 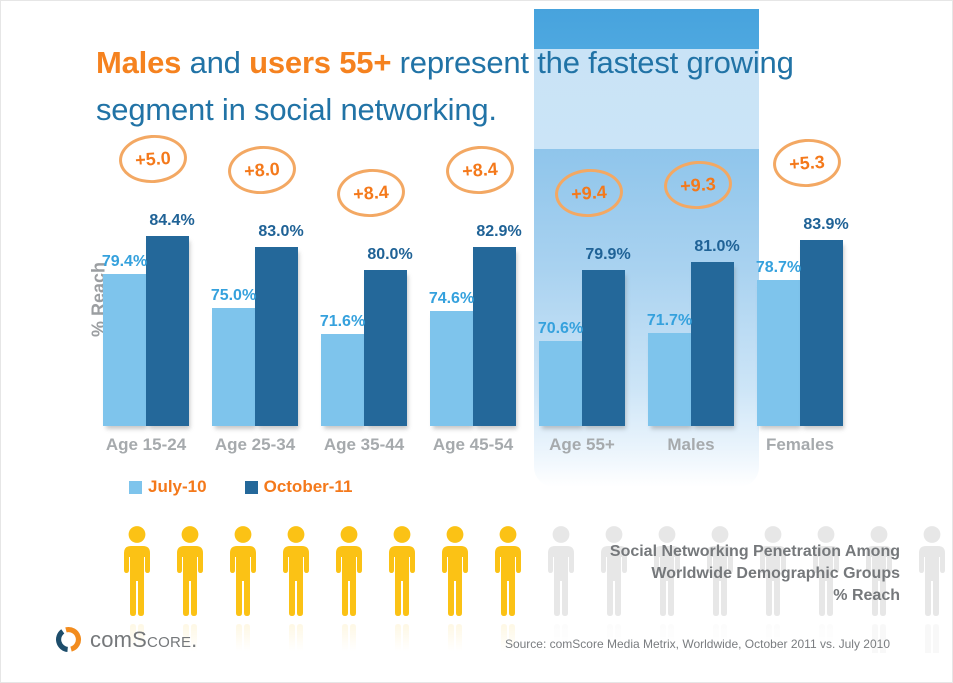 What do you see at coordinates (139, 62) in the screenshot?
I see `title-emphasis-males: Males` at bounding box center [139, 62].